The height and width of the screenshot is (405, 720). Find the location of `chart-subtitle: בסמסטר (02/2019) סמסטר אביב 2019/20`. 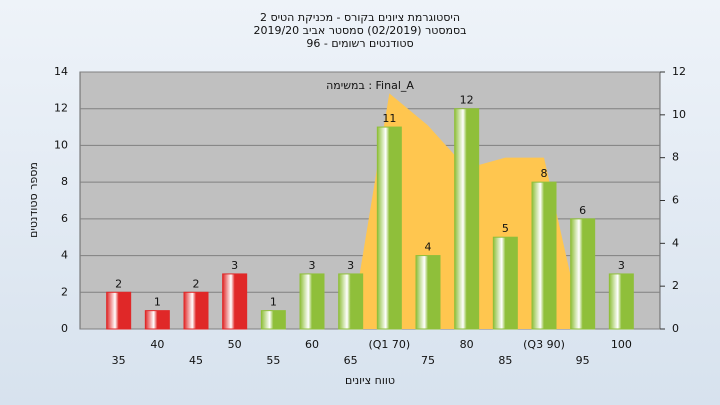

chart-subtitle: בסמסטר (02/2019) סמסטר אביב 2019/20 is located at coordinates (359, 30).